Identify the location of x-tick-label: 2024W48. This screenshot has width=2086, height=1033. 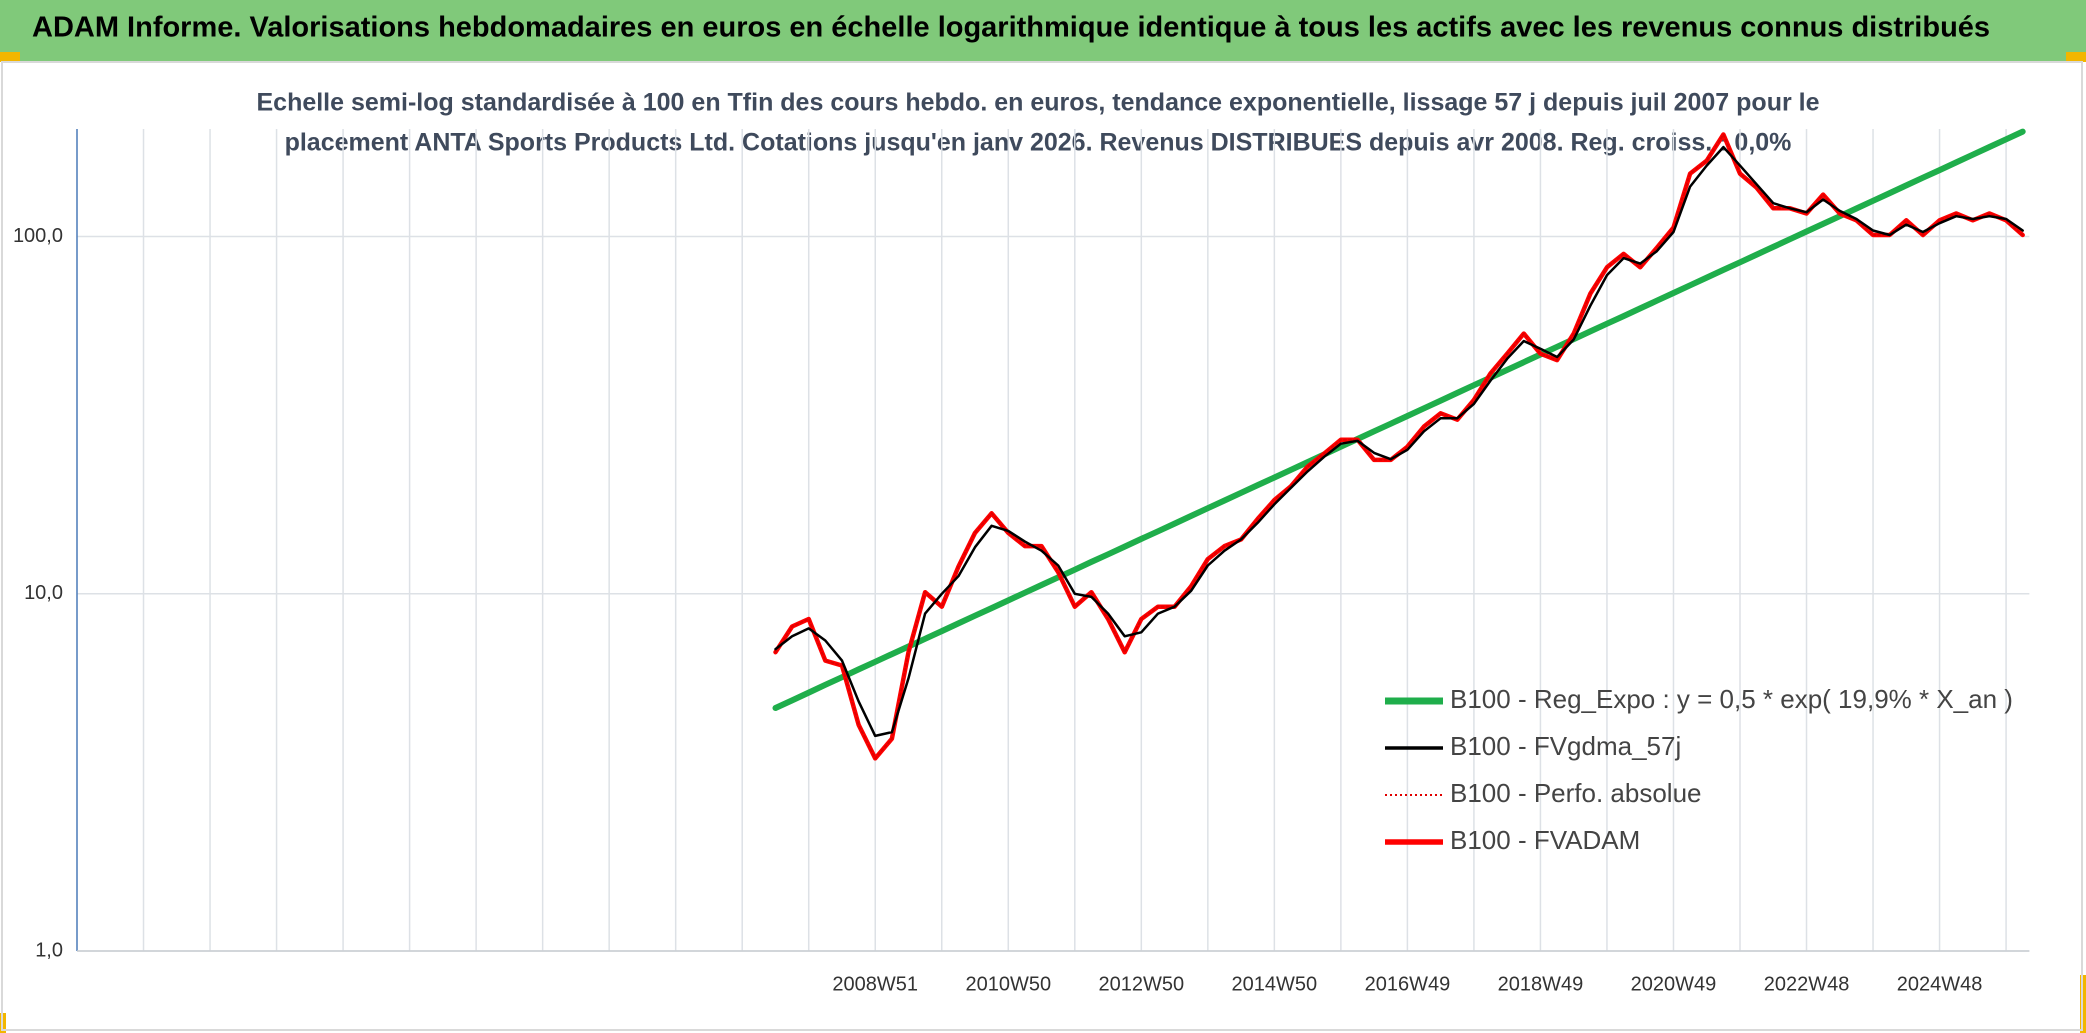
(1940, 984).